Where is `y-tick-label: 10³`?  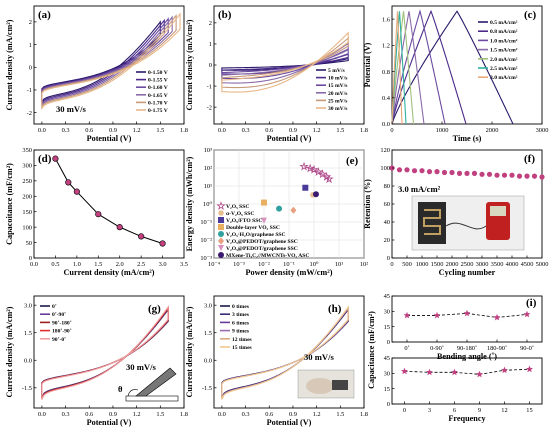 y-tick-label: 10³ is located at coordinates (208, 150).